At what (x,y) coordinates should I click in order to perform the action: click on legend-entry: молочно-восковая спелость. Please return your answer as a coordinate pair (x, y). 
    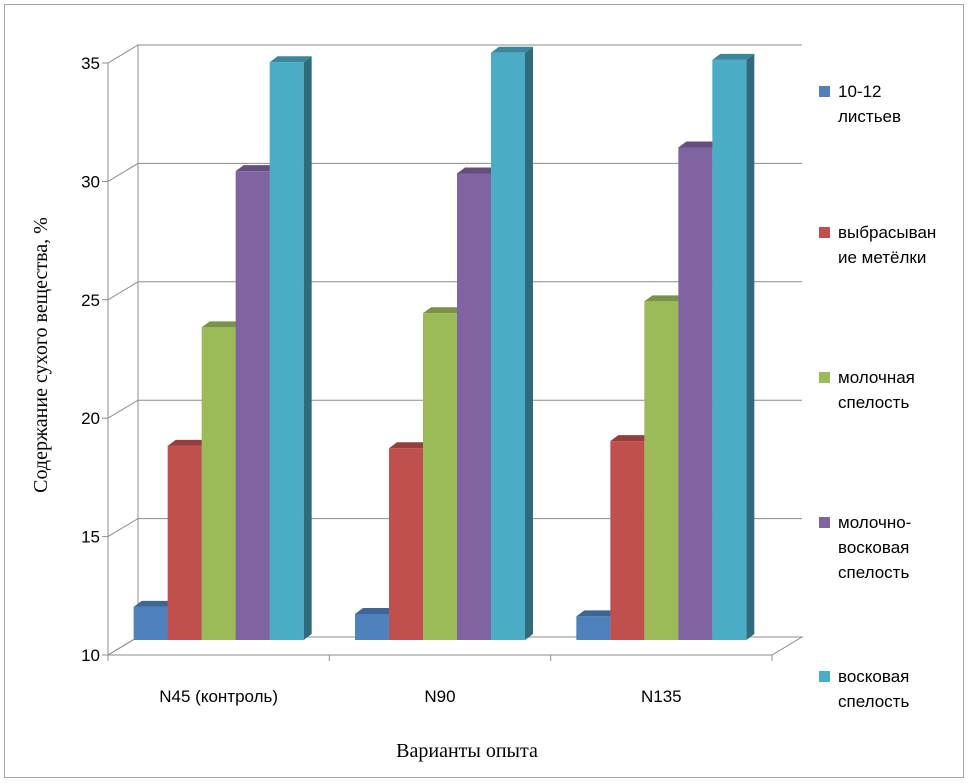
    Looking at the image, I should click on (865, 547).